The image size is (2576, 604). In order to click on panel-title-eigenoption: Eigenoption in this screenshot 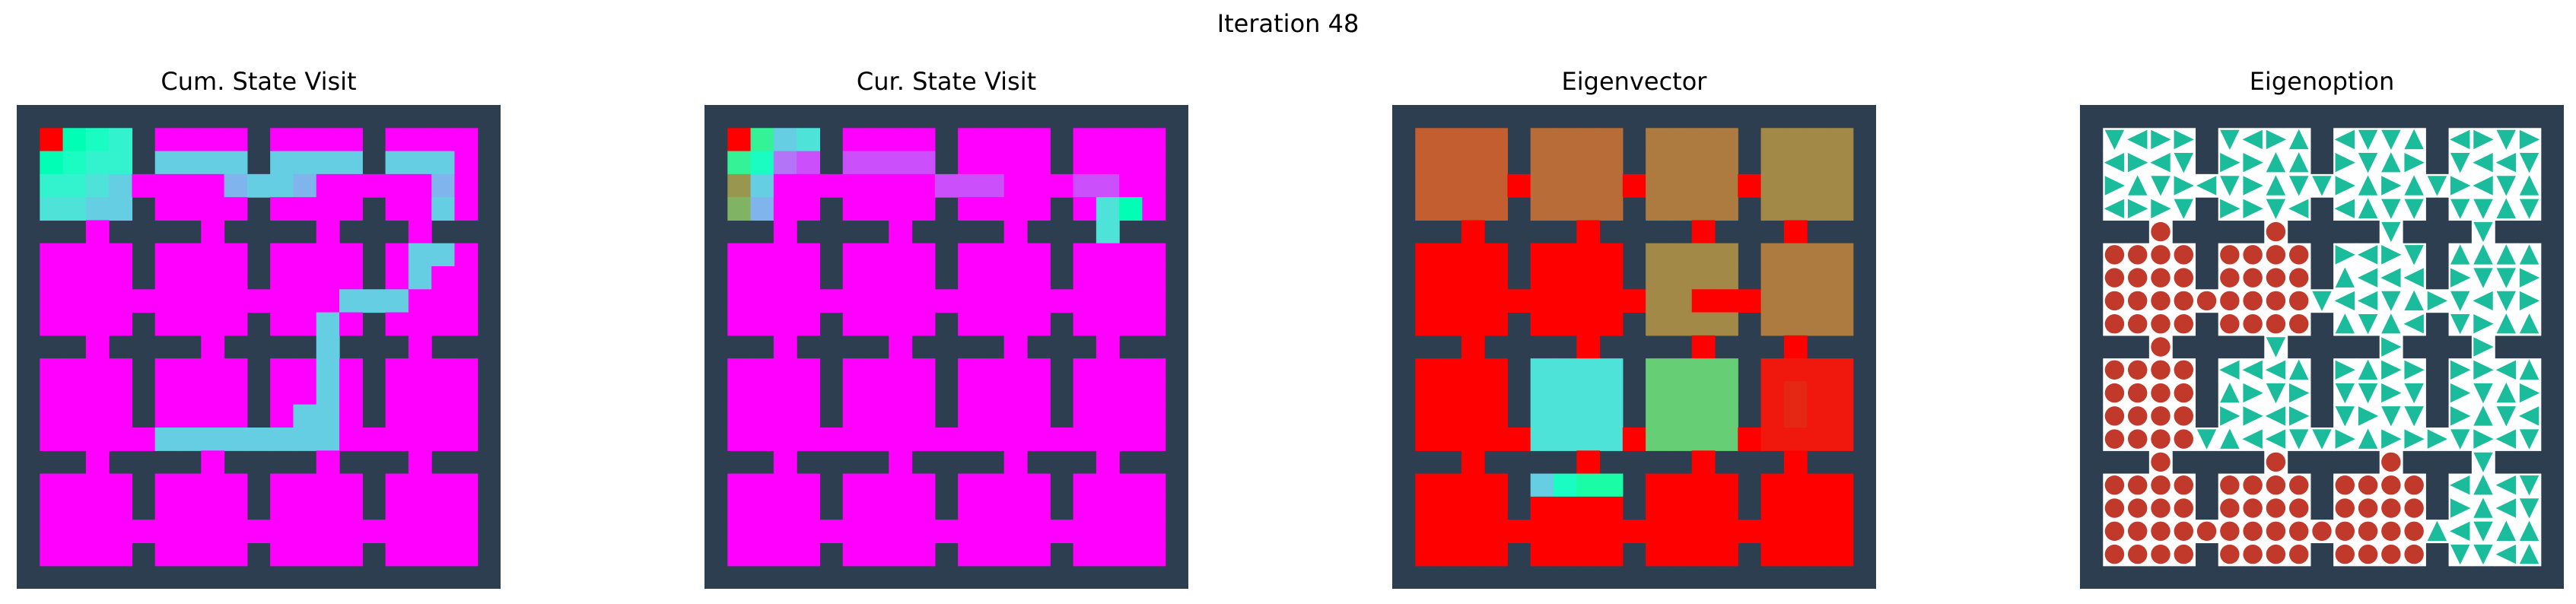, I will do `click(2322, 81)`.